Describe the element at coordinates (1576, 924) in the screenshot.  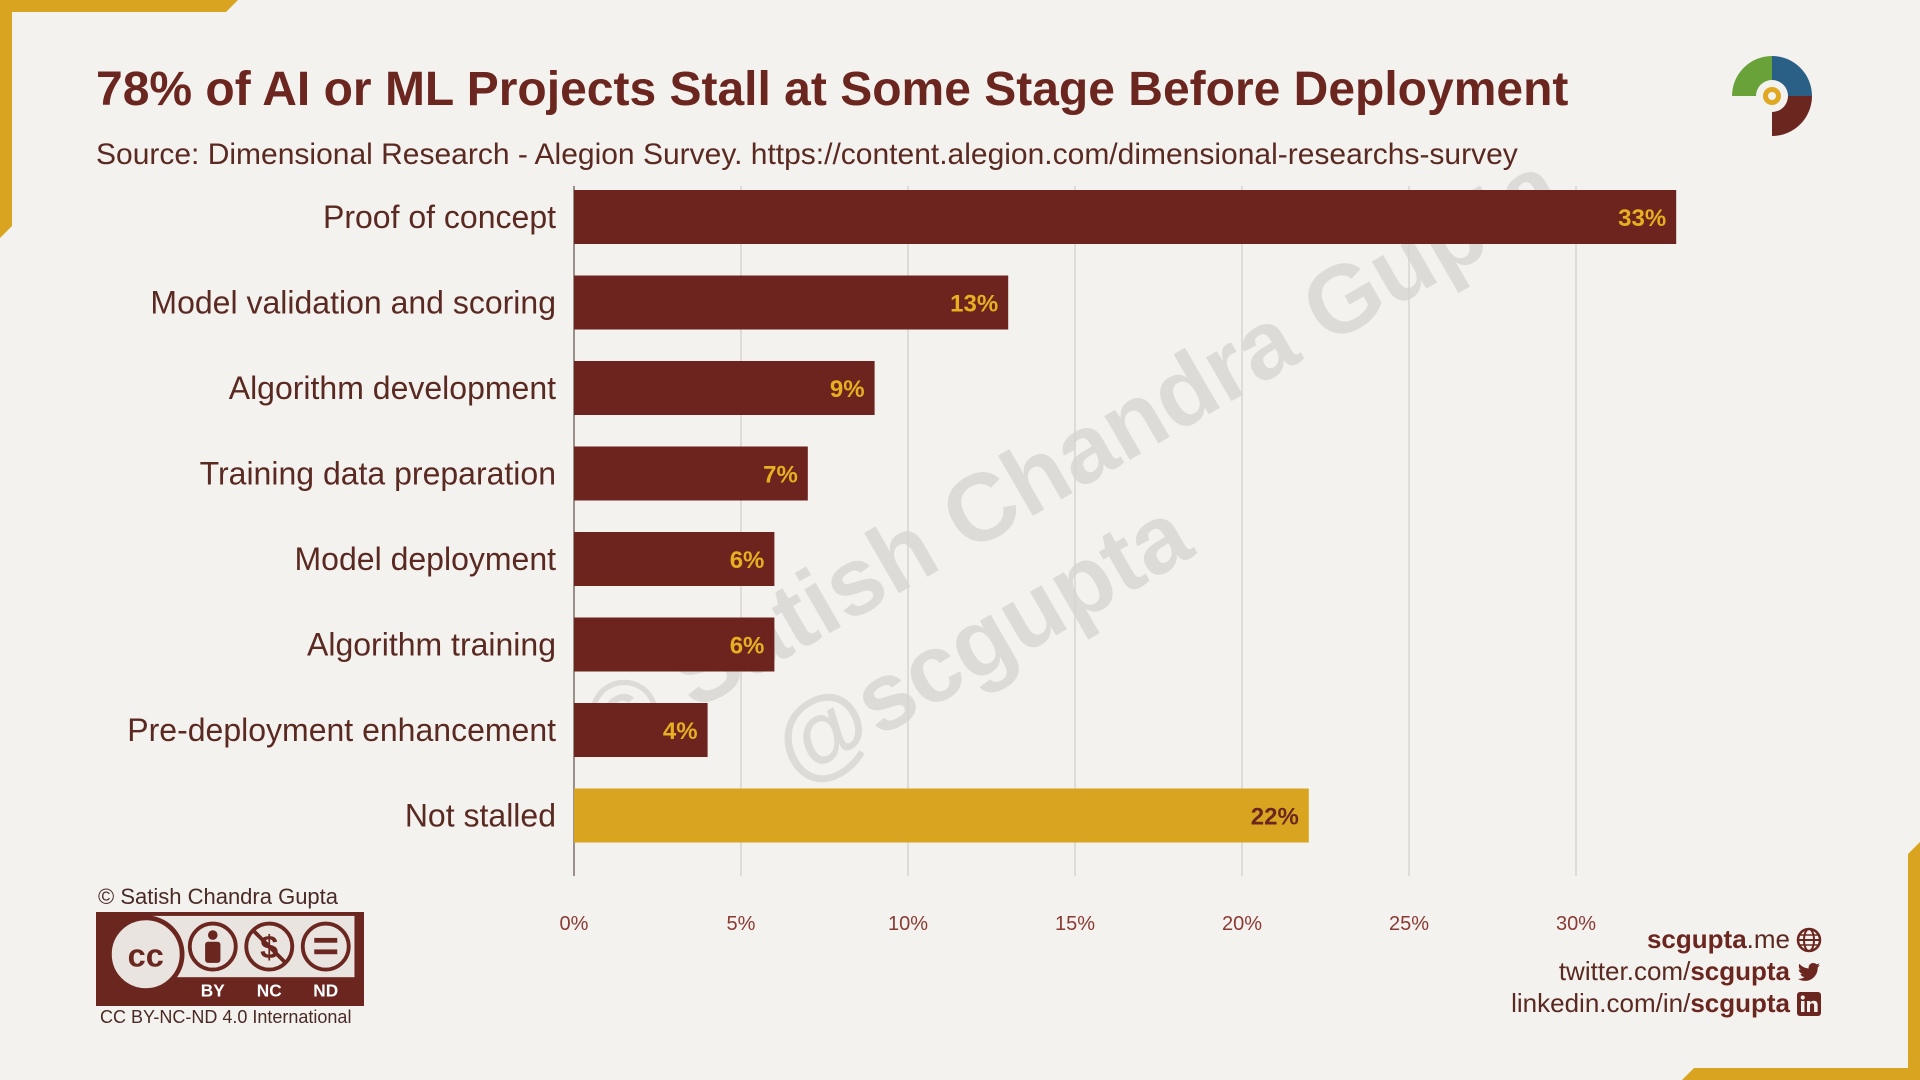
I see `x-tick-label: 30%` at that location.